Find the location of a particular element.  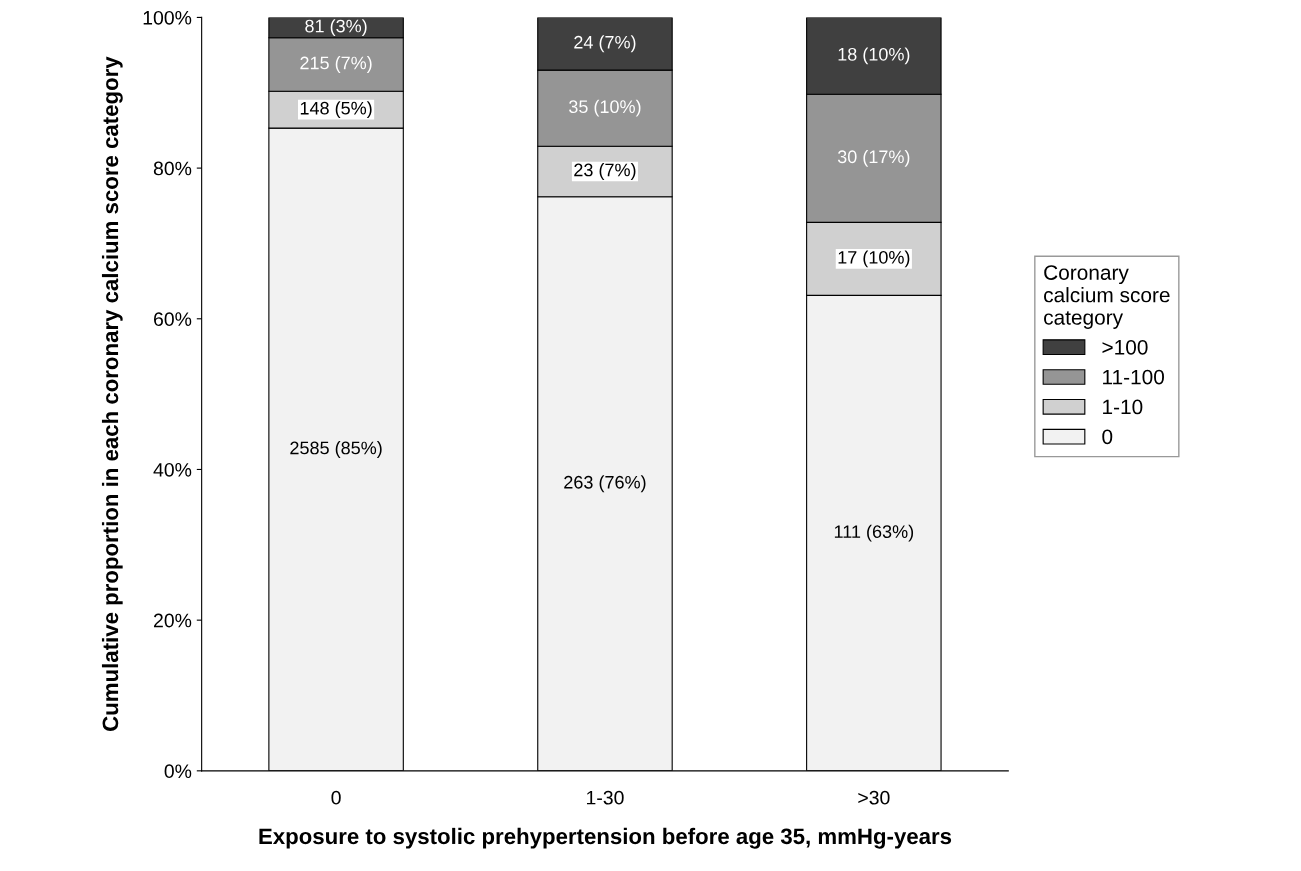

legend-label: 1-10 is located at coordinates (1123, 407).